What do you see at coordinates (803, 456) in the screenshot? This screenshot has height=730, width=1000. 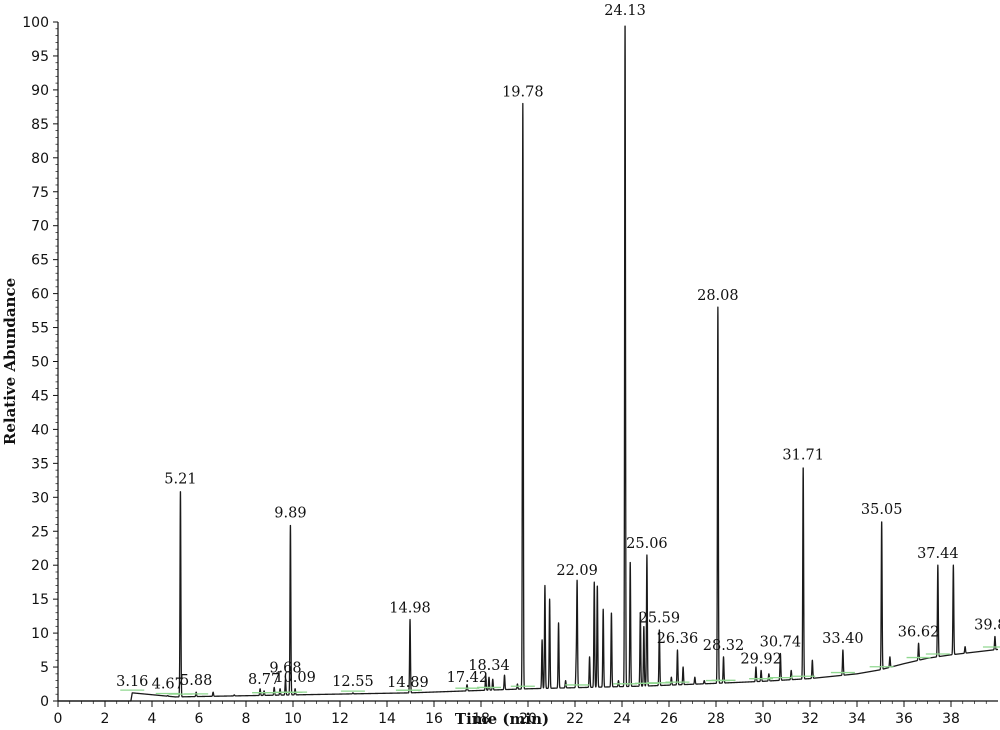 I see `peak-label: 31.71` at bounding box center [803, 456].